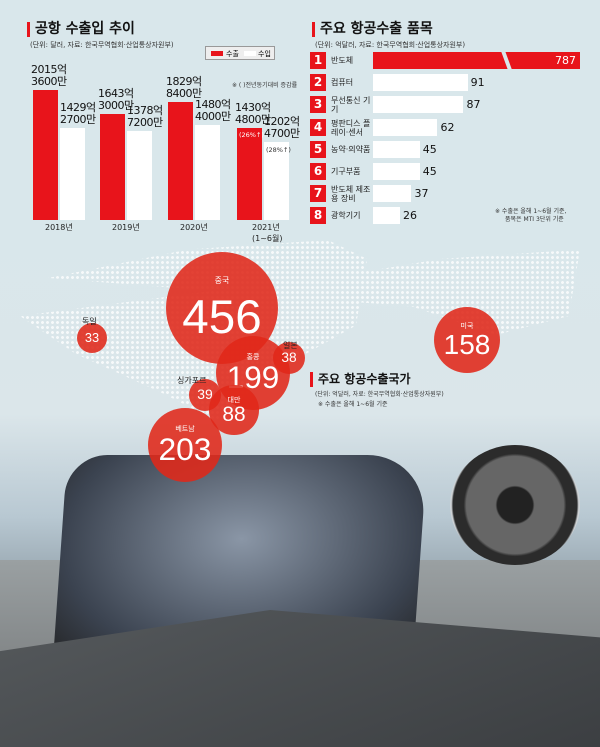  What do you see at coordinates (222, 280) in the screenshot?
I see `country-label: 중국` at bounding box center [222, 280].